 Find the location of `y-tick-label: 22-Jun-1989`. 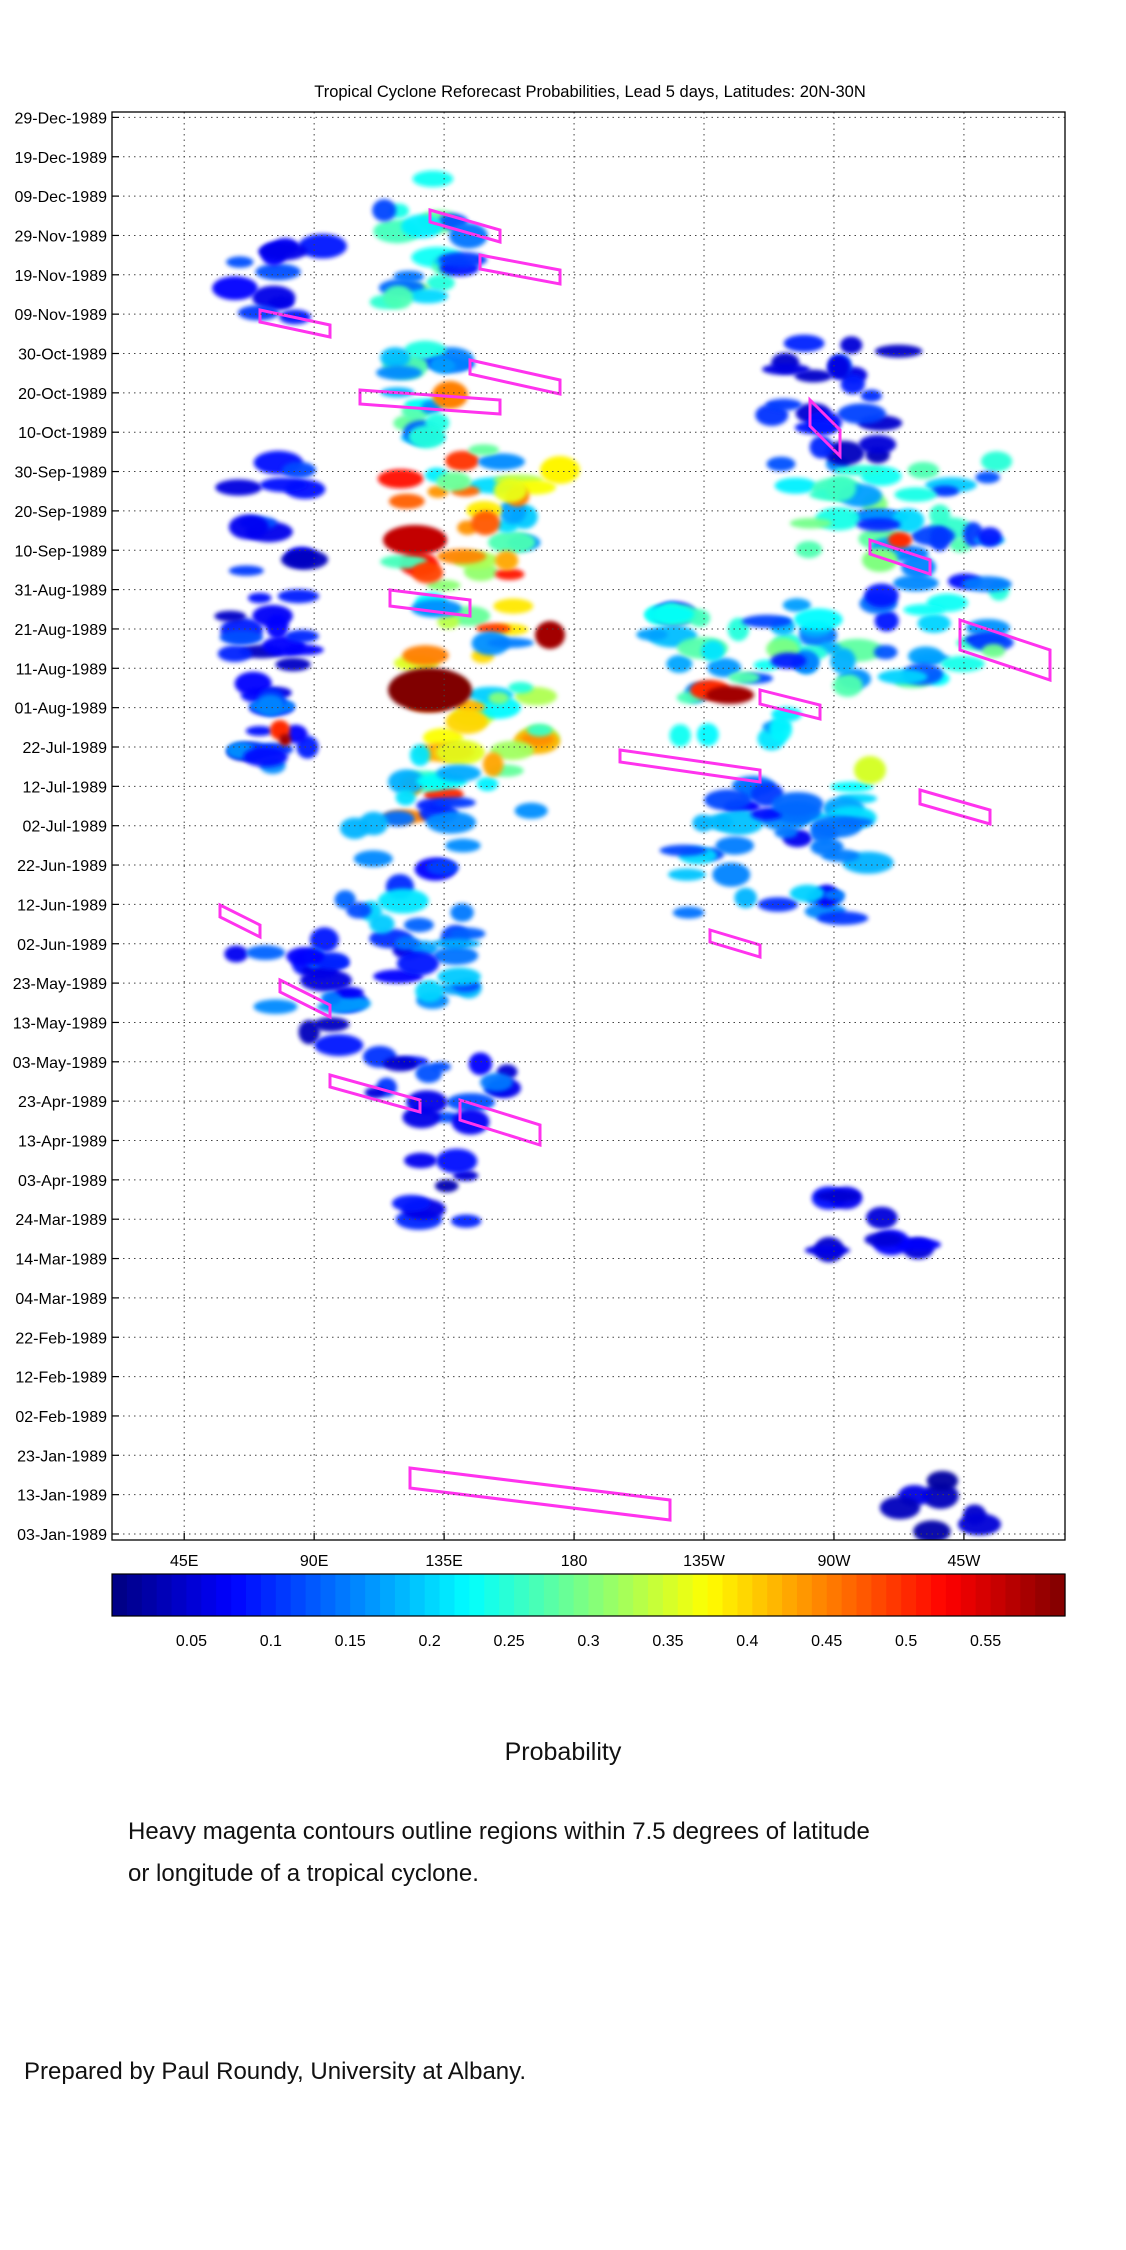

y-tick-label: 22-Jun-1989 is located at coordinates (62, 866).